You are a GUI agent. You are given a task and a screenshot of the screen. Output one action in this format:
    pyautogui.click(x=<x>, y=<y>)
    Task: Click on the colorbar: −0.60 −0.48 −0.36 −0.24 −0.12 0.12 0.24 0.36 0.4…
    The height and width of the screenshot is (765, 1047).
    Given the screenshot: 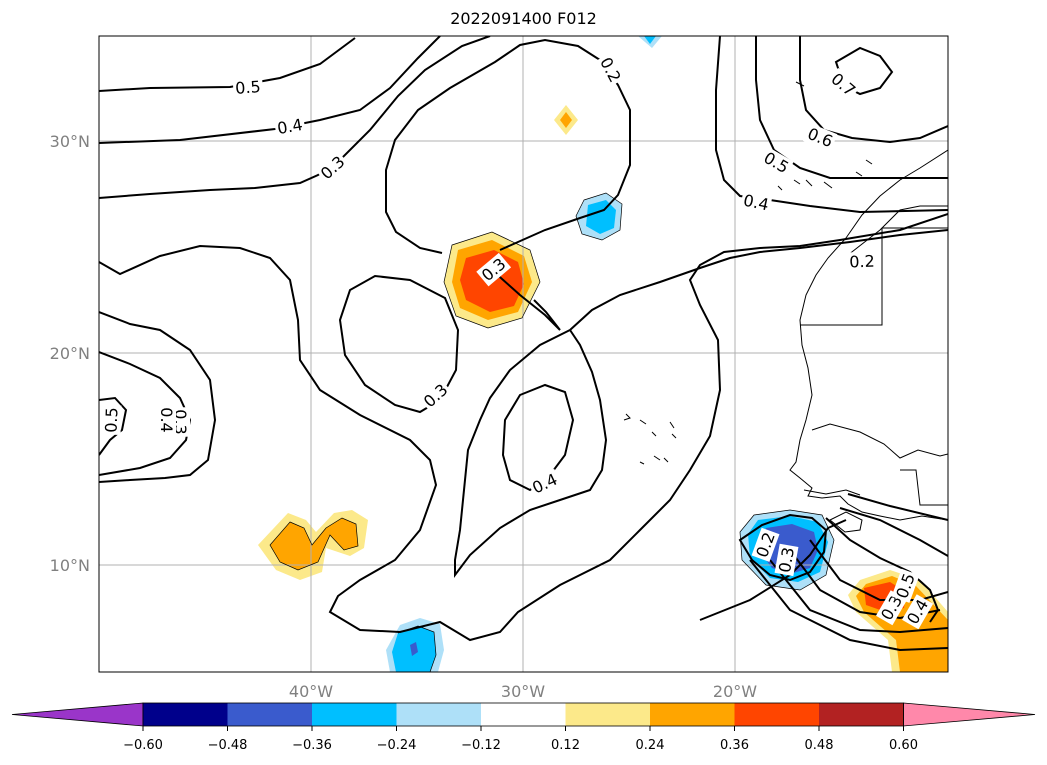 What is the action you would take?
    pyautogui.click(x=523, y=727)
    